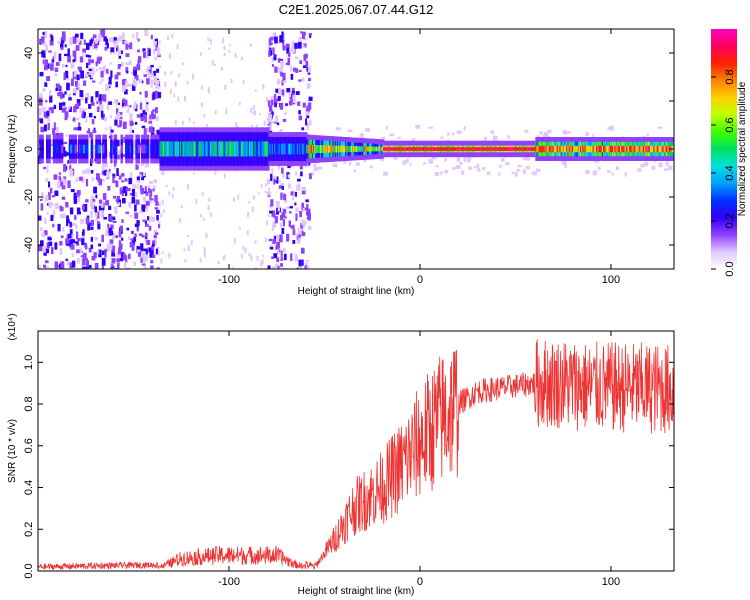 Image resolution: width=750 pixels, height=600 pixels. Describe the element at coordinates (730, 76) in the screenshot. I see `colorbar-tick-label: 0.8` at that location.